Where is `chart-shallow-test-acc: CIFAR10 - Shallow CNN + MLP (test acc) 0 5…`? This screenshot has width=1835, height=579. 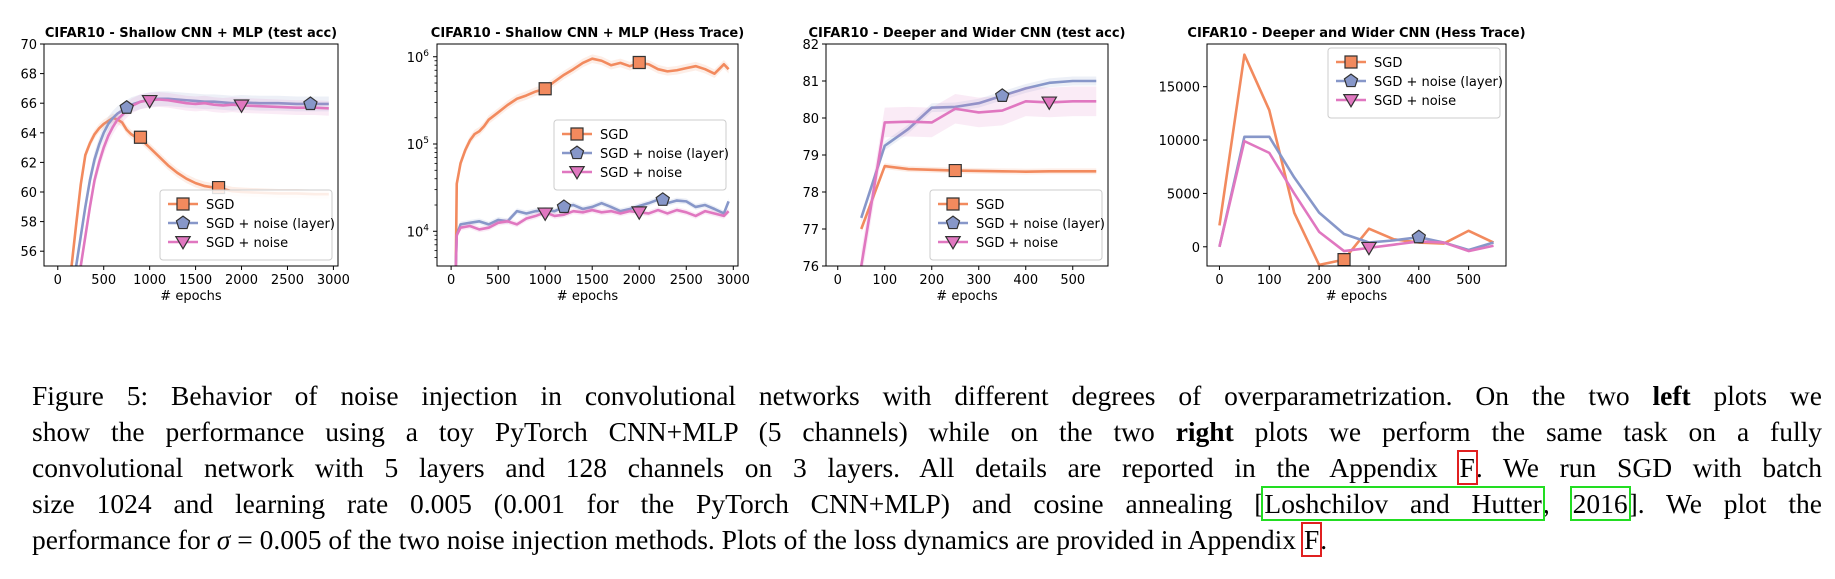 chart-shallow-test-acc: CIFAR10 - Shallow CNN + MLP (test acc) 0 5… is located at coordinates (185, 165).